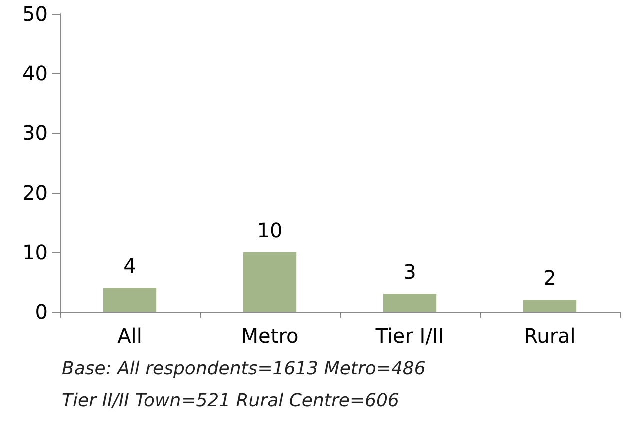  What do you see at coordinates (35, 14) in the screenshot?
I see `y-tick-label: 50` at bounding box center [35, 14].